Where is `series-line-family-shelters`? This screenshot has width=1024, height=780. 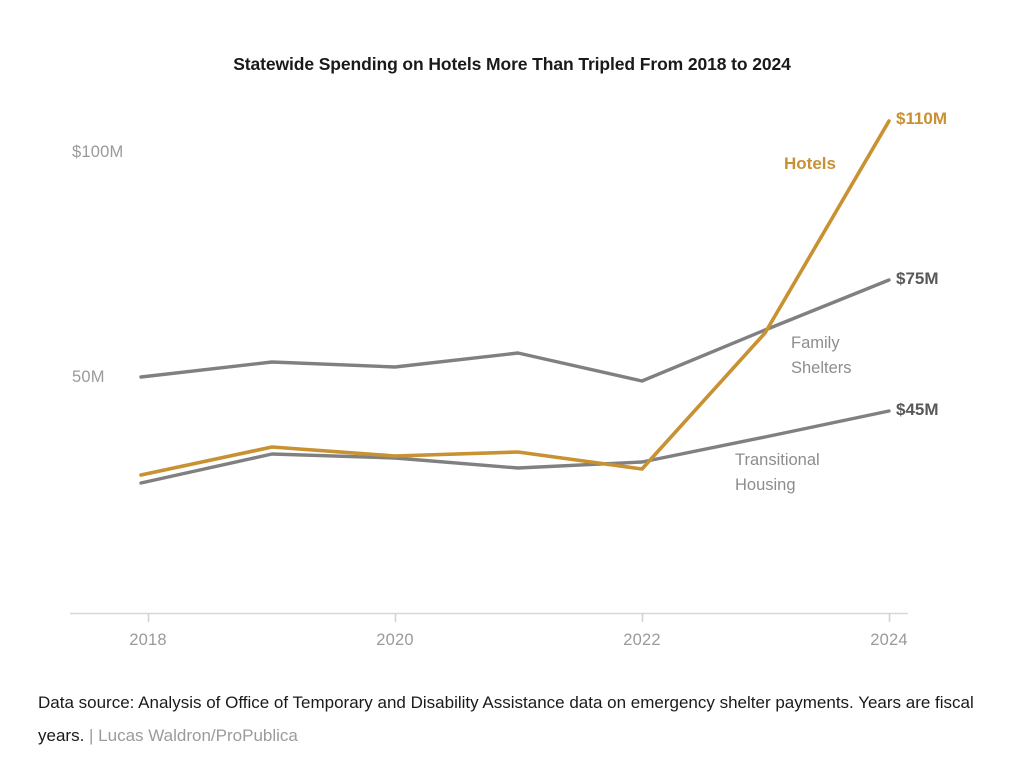 series-line-family-shelters is located at coordinates (515, 330).